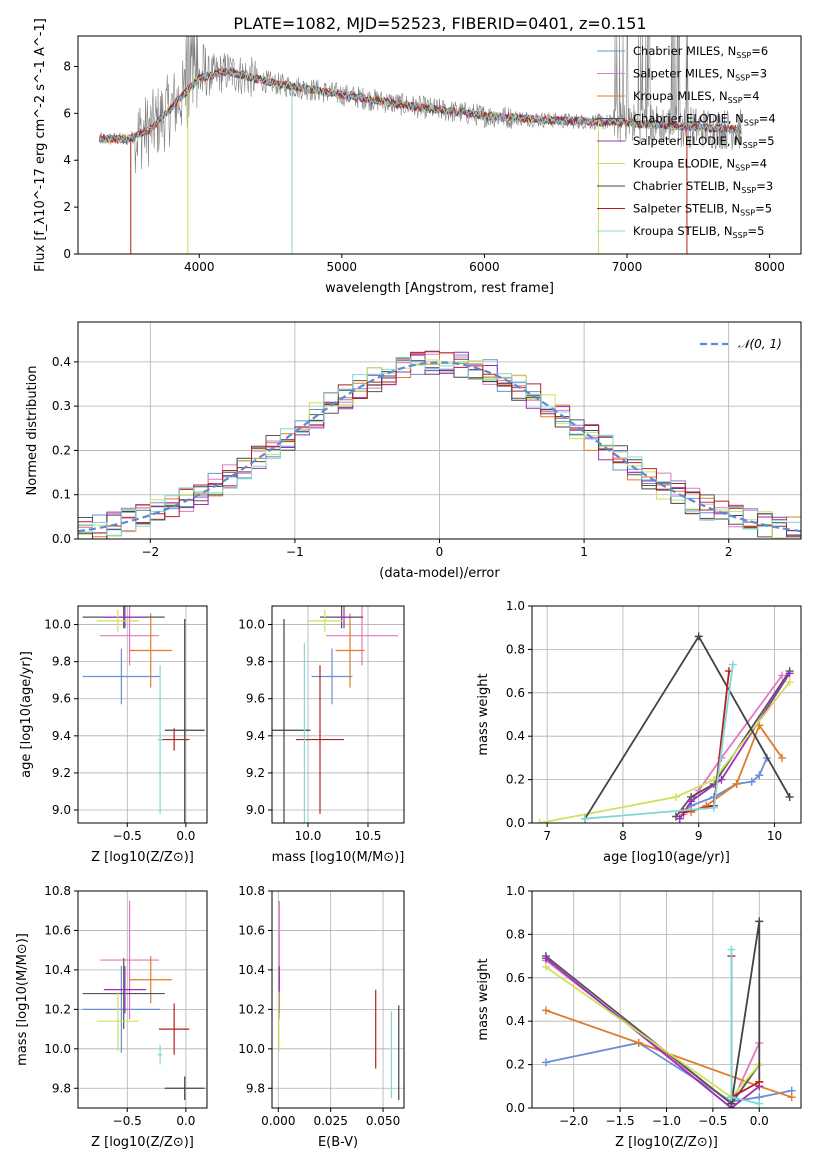 The height and width of the screenshot is (1170, 819). Describe the element at coordinates (439, 288) in the screenshot. I see `x-axis-label: wavelength [Angstrom, rest frame]` at that location.